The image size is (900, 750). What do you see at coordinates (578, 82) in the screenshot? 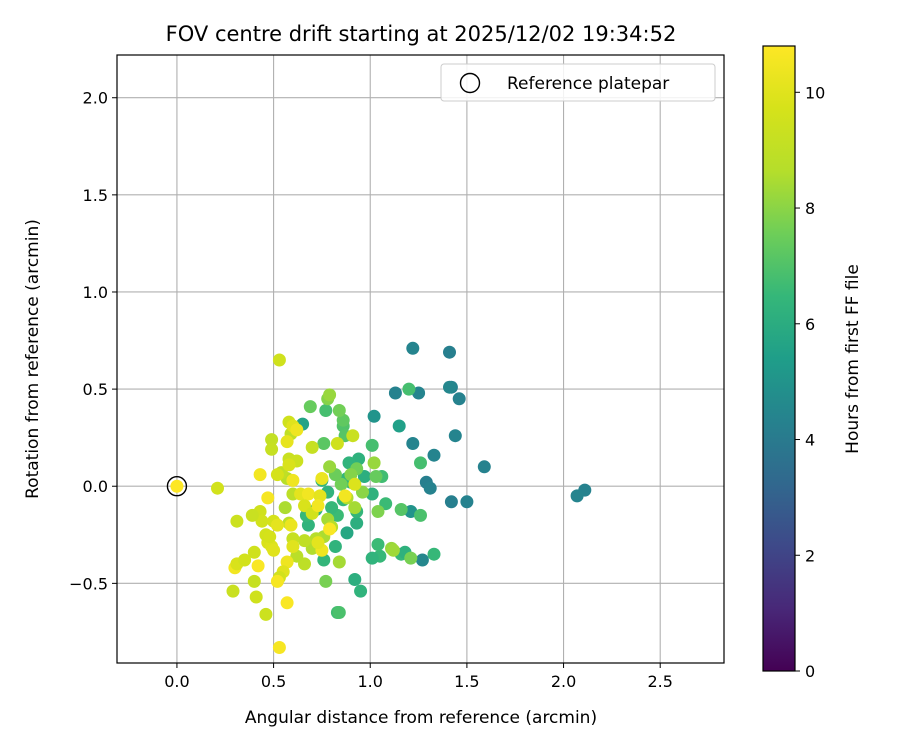
I see `legend: Reference platepar` at bounding box center [578, 82].